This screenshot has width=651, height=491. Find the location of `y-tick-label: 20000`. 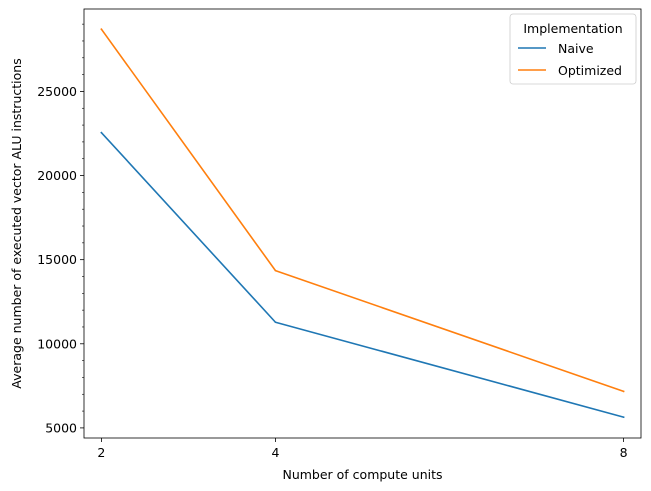

y-tick-label: 20000 is located at coordinates (57, 175).